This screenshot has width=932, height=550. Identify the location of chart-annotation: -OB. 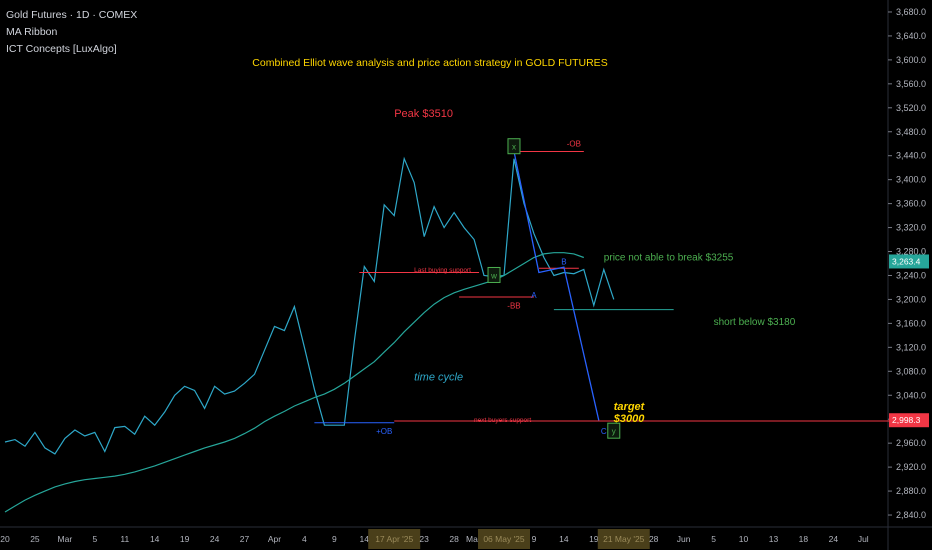
(574, 144).